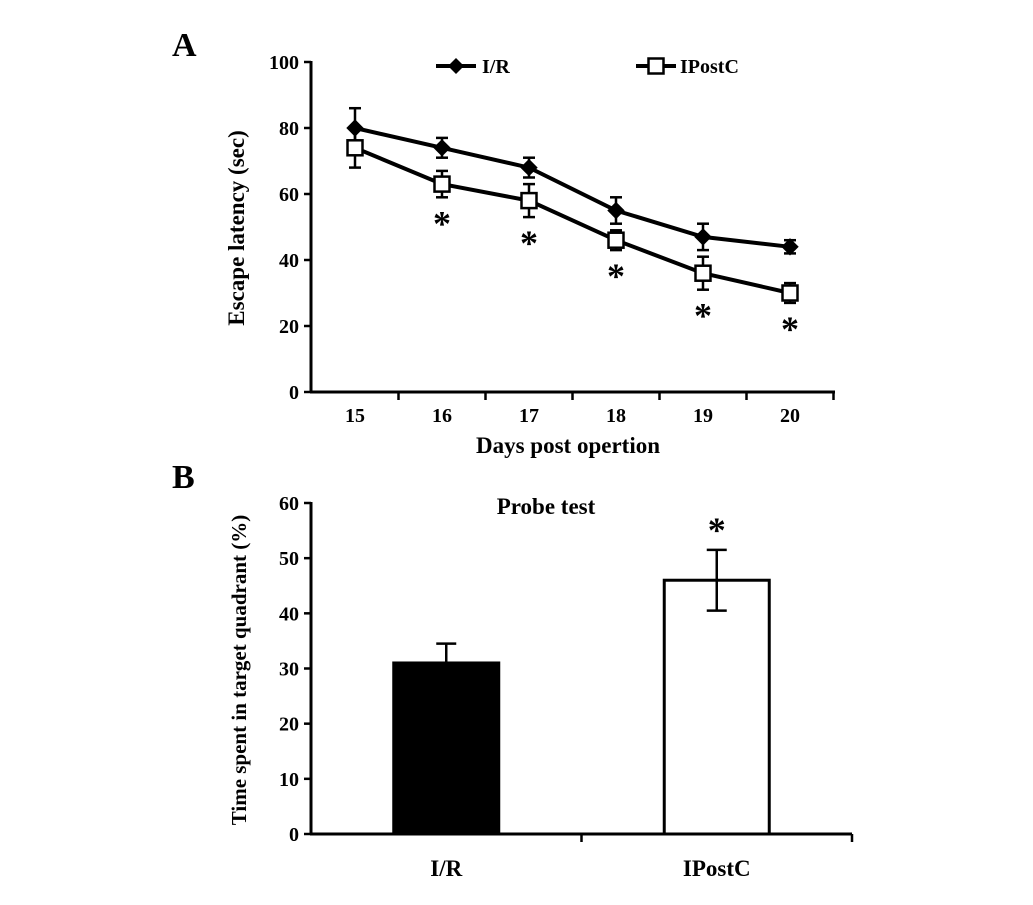  What do you see at coordinates (355, 416) in the screenshot?
I see `panel-a-x-tick-label: 15` at bounding box center [355, 416].